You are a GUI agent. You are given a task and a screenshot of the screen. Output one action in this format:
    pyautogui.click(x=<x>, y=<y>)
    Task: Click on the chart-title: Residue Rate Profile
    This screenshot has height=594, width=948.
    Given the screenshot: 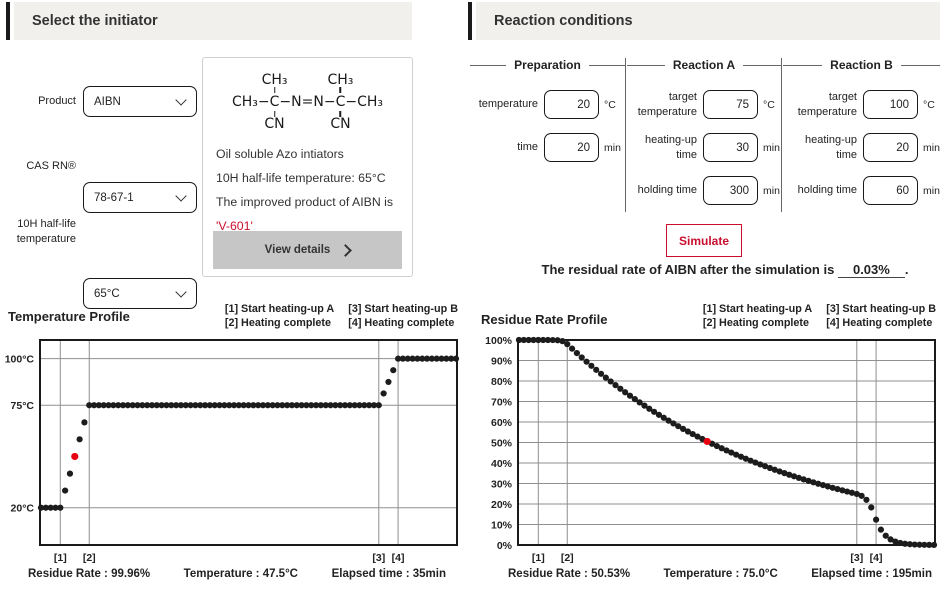 What is the action you would take?
    pyautogui.click(x=544, y=319)
    